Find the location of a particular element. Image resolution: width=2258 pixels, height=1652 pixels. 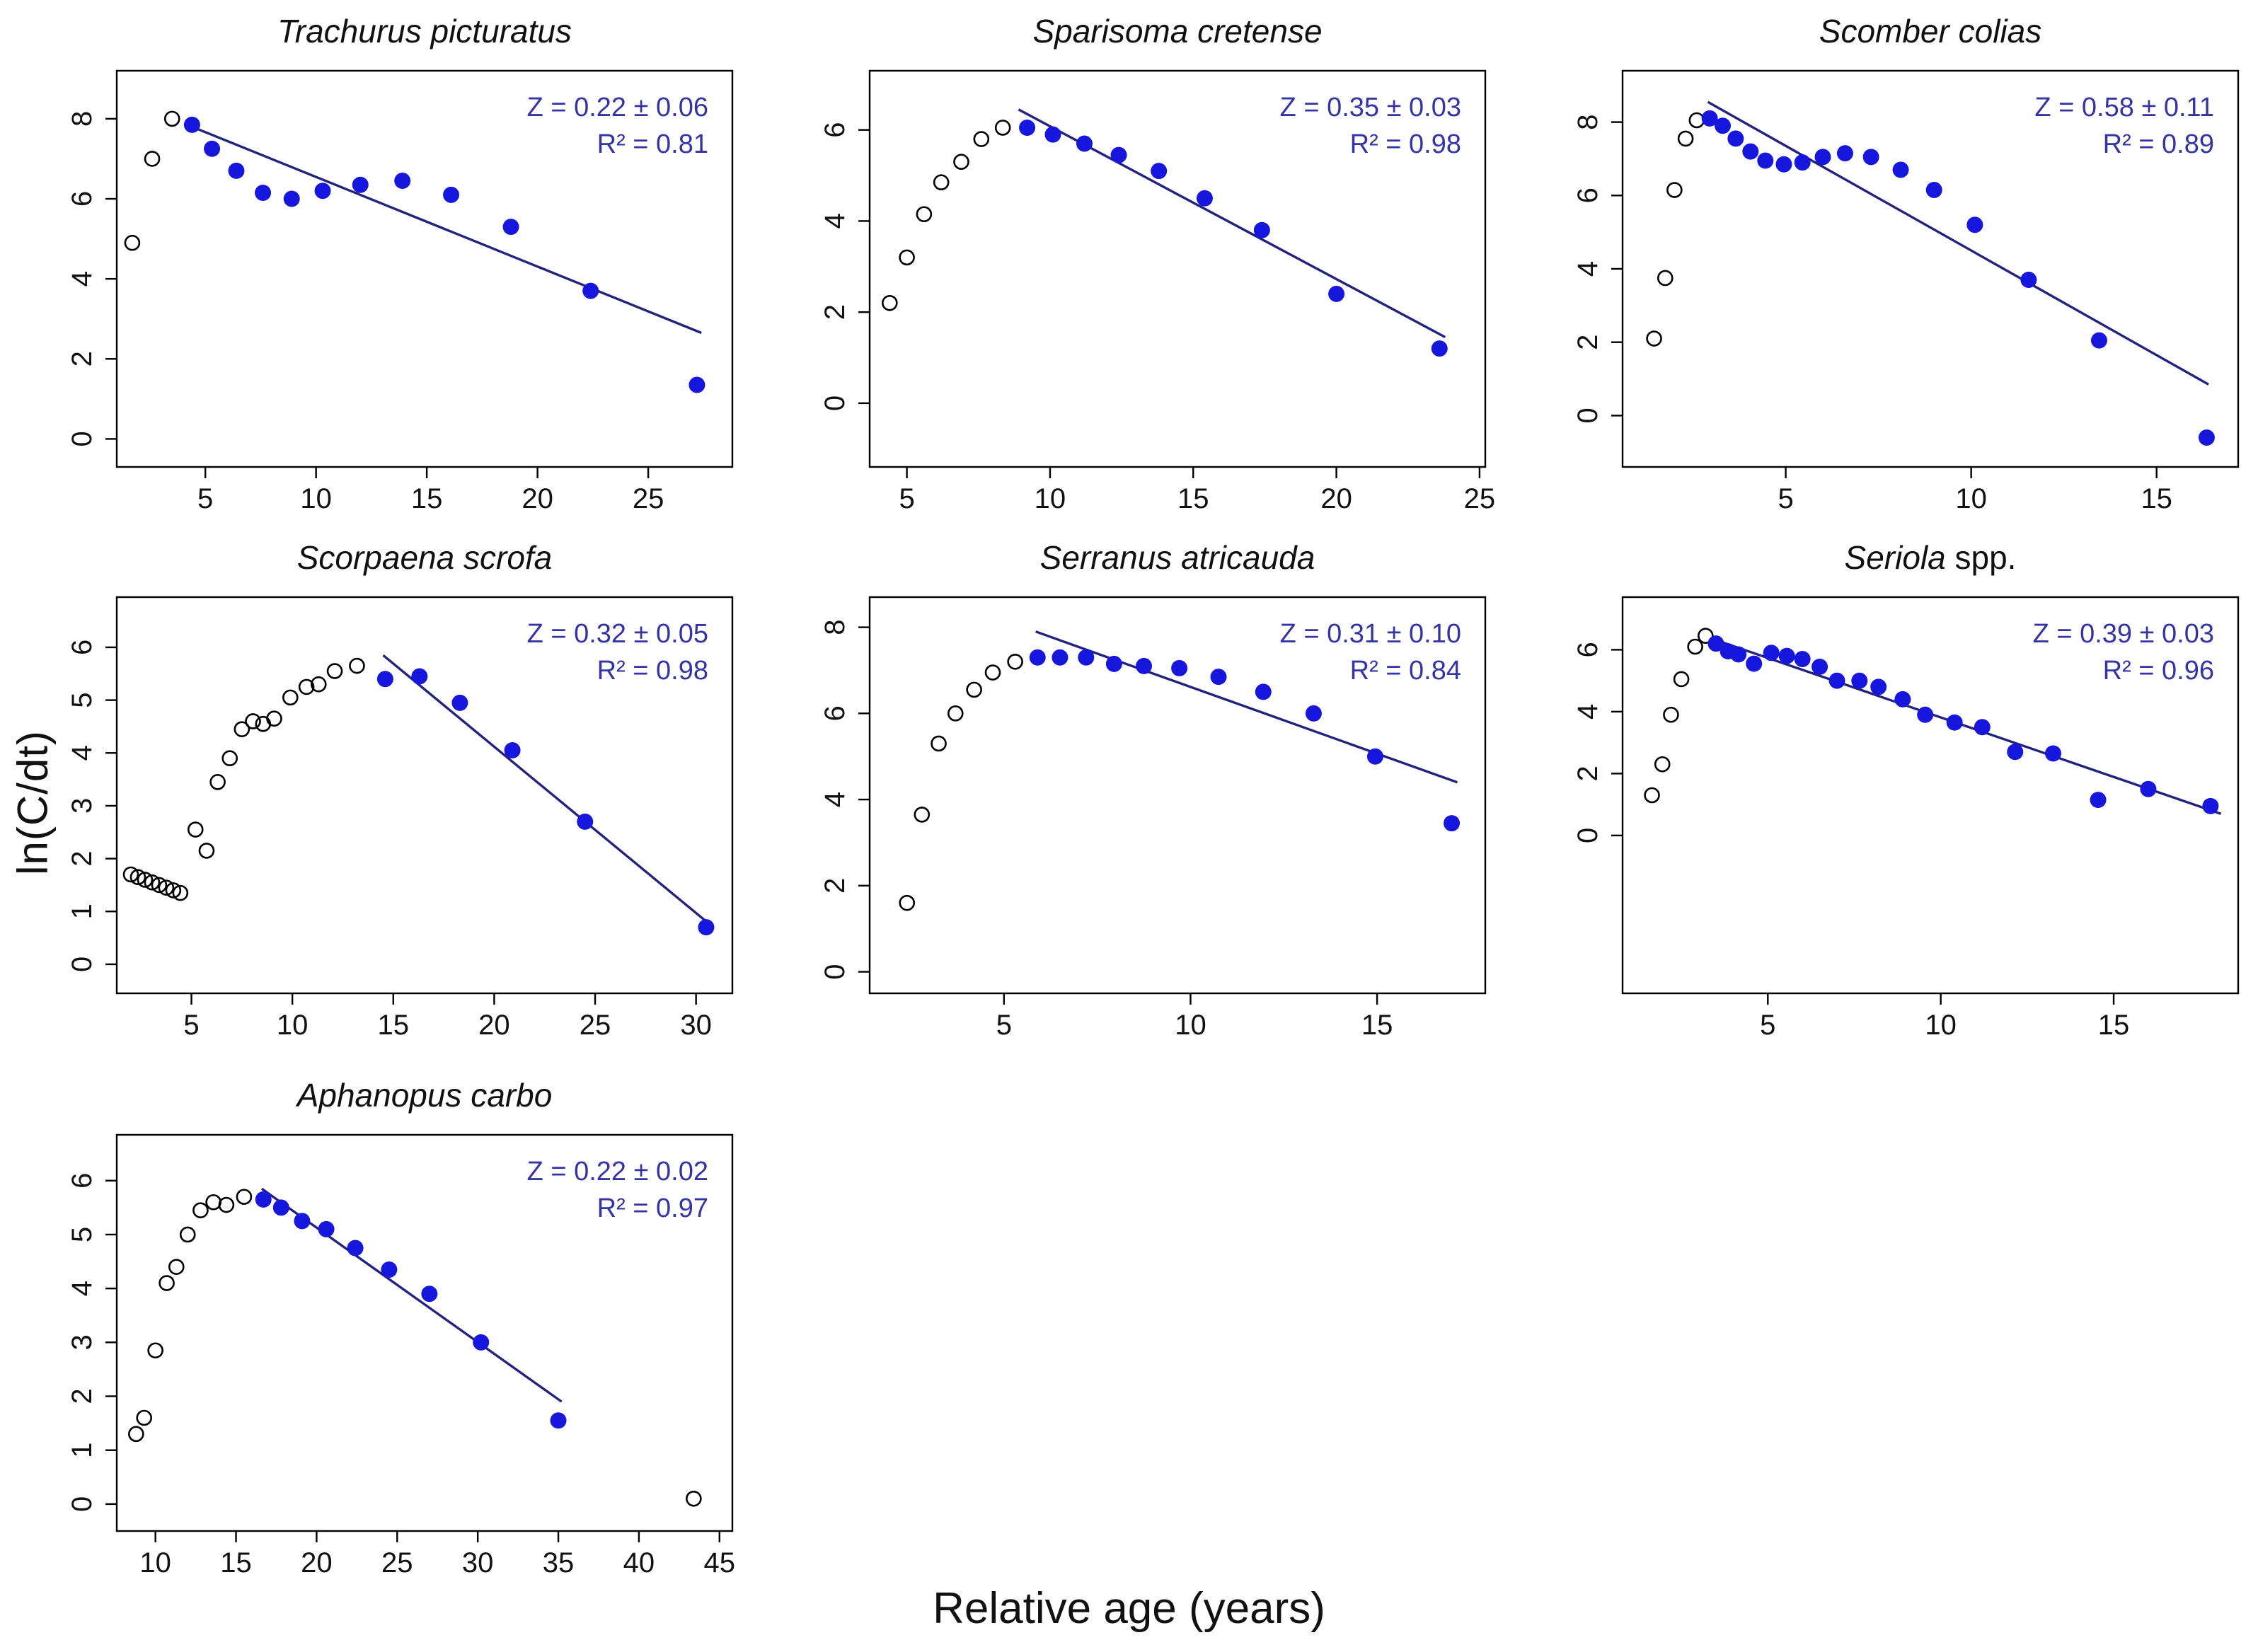

y-tick-label: 3 is located at coordinates (82, 806).